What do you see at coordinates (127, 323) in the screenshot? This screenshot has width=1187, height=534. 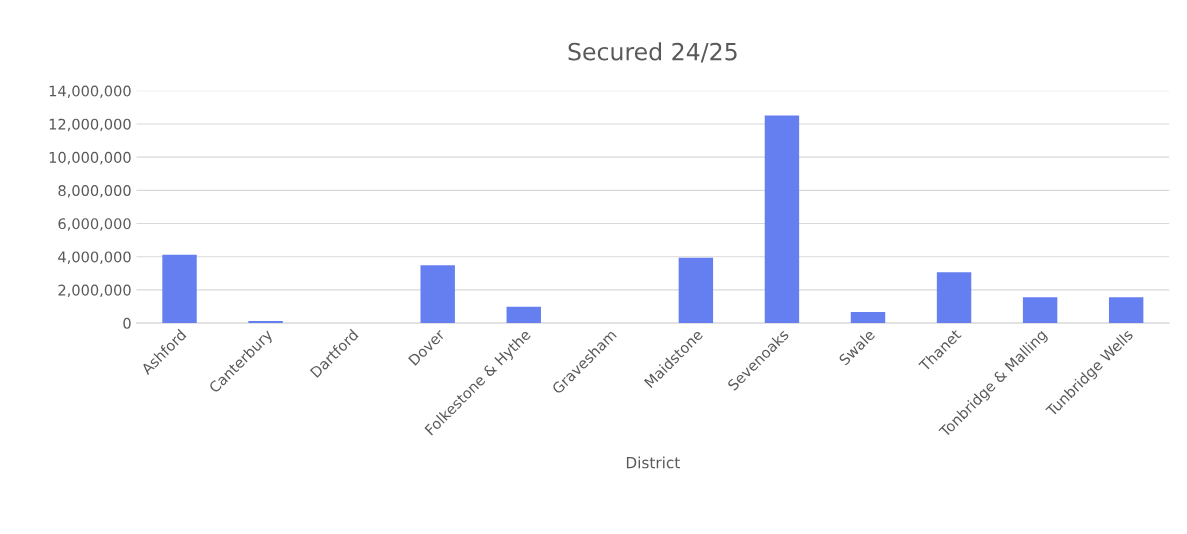 I see `y-tick-label: 0` at bounding box center [127, 323].